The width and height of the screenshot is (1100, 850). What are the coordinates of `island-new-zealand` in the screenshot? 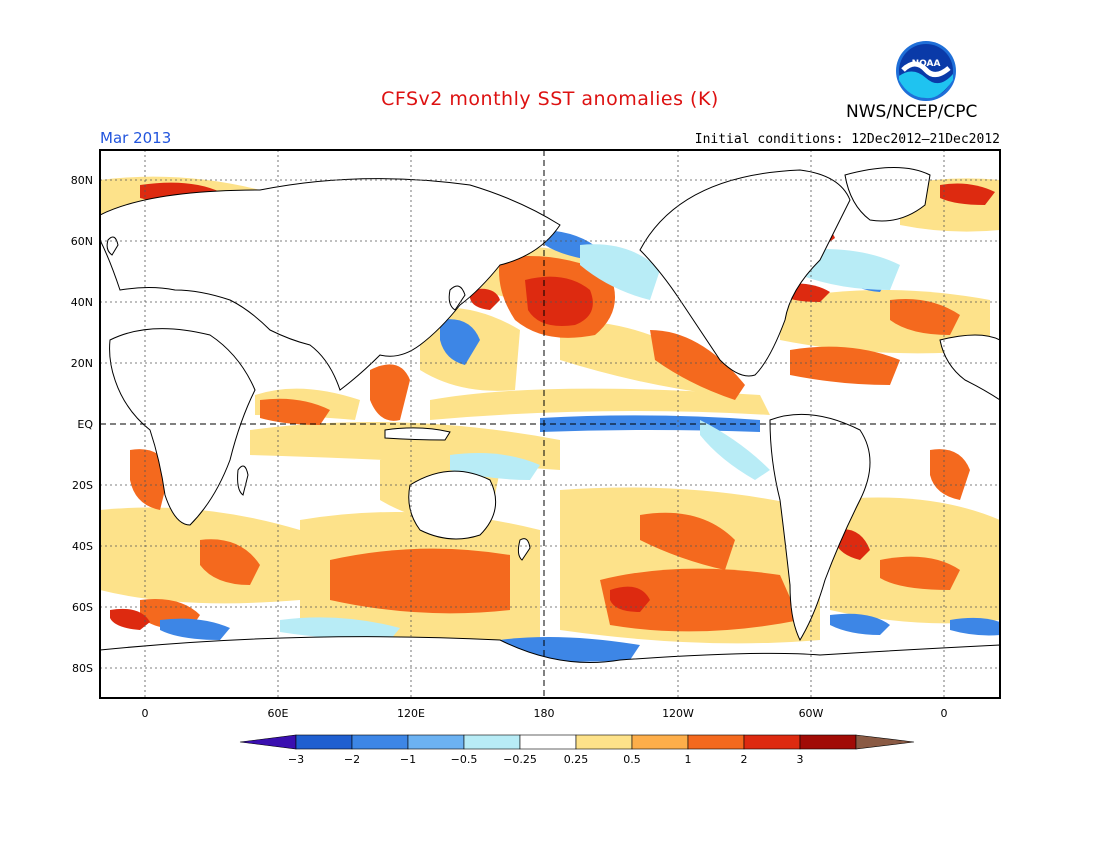 It's located at (524, 549).